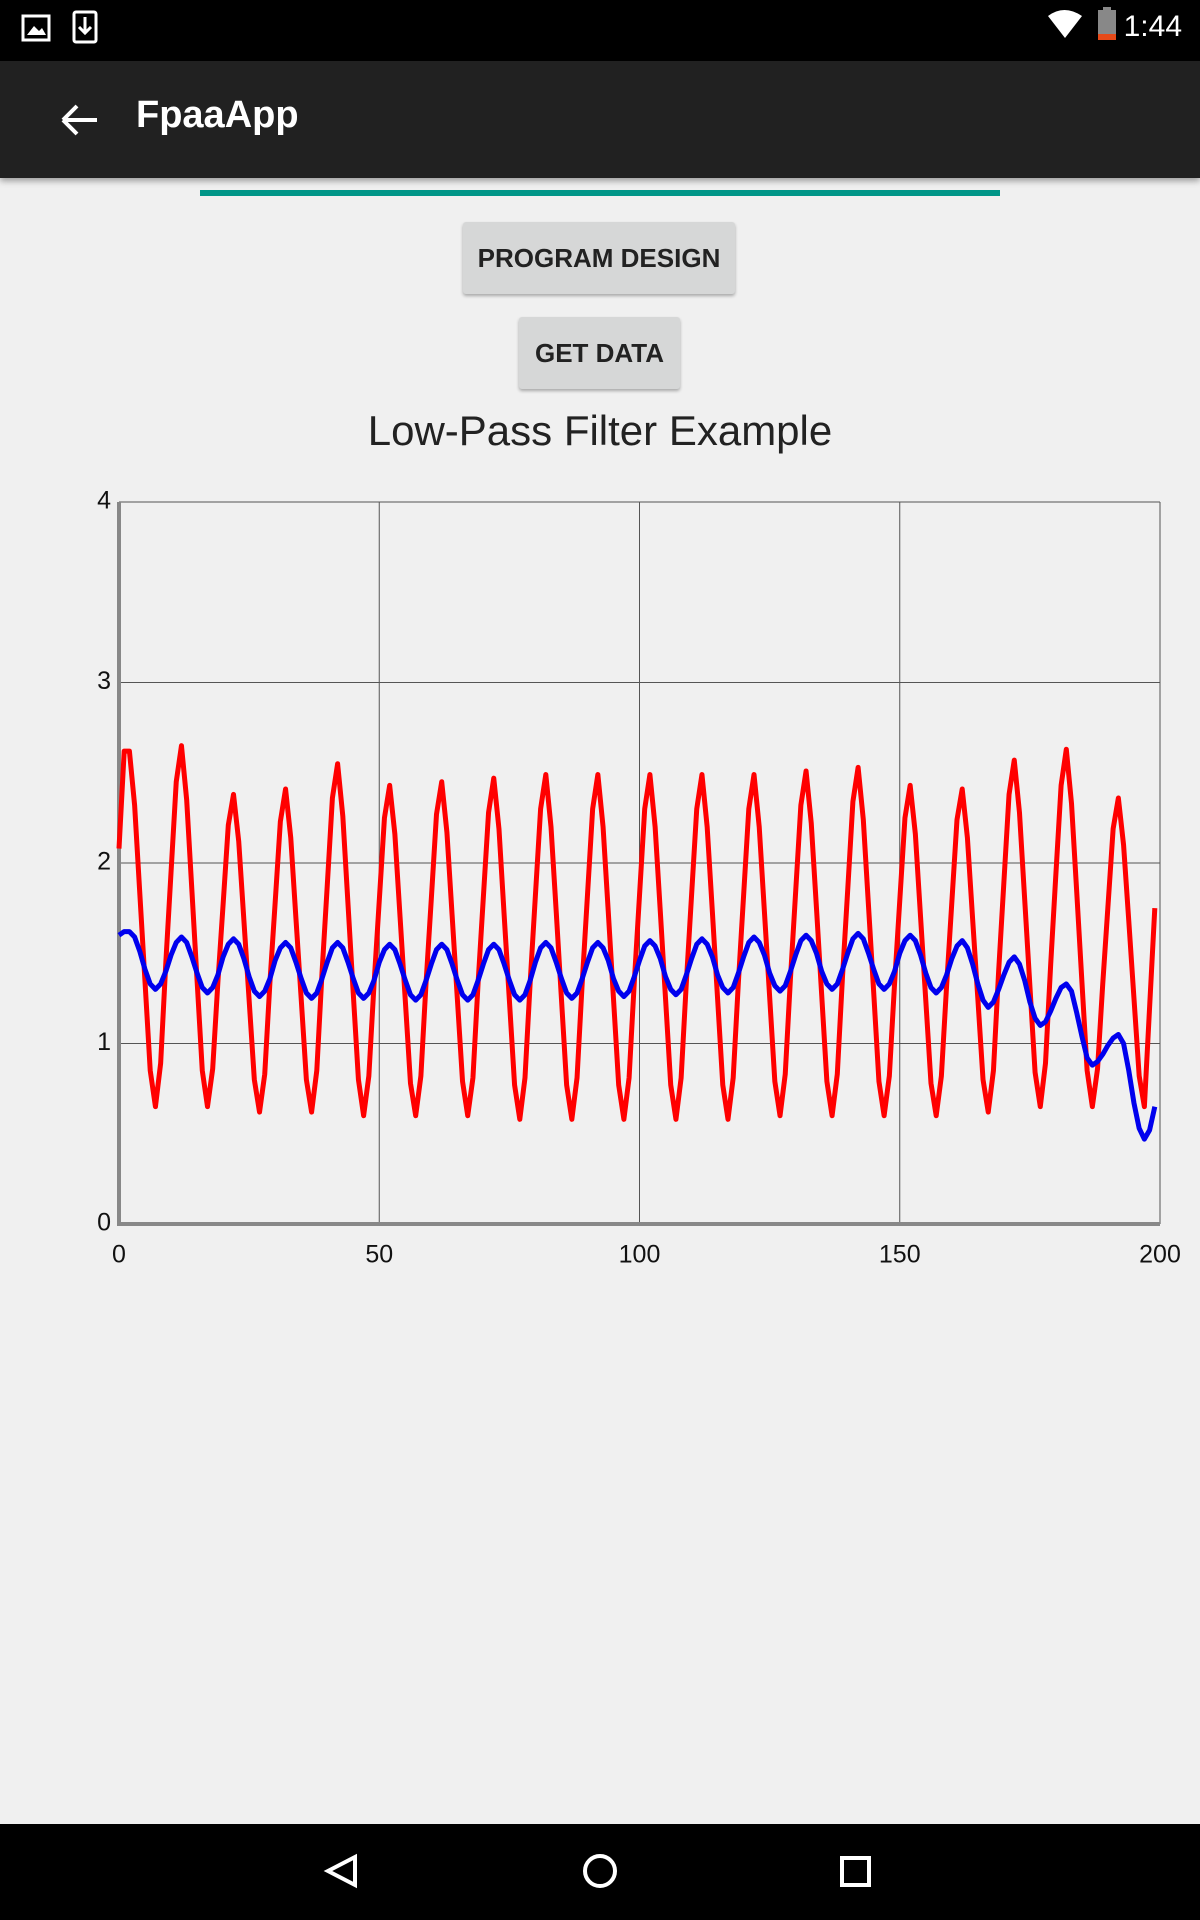 Image resolution: width=1200 pixels, height=1920 pixels. Describe the element at coordinates (59, 27) in the screenshot. I see `notification-icons` at that location.